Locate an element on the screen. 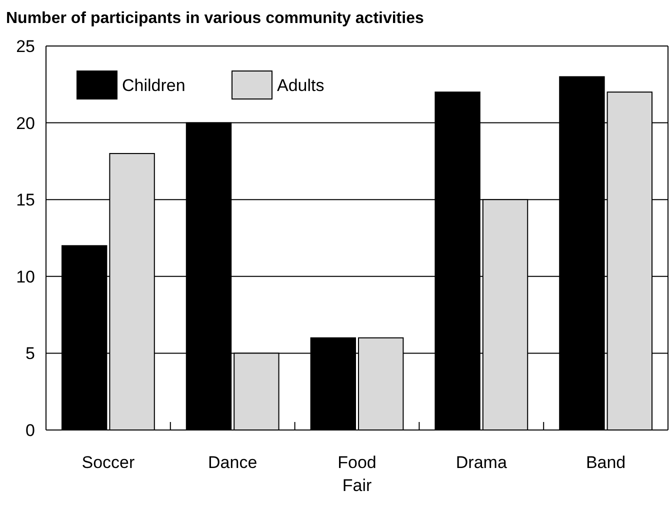 The height and width of the screenshot is (510, 670). y-tick-label: 0 is located at coordinates (30, 430).